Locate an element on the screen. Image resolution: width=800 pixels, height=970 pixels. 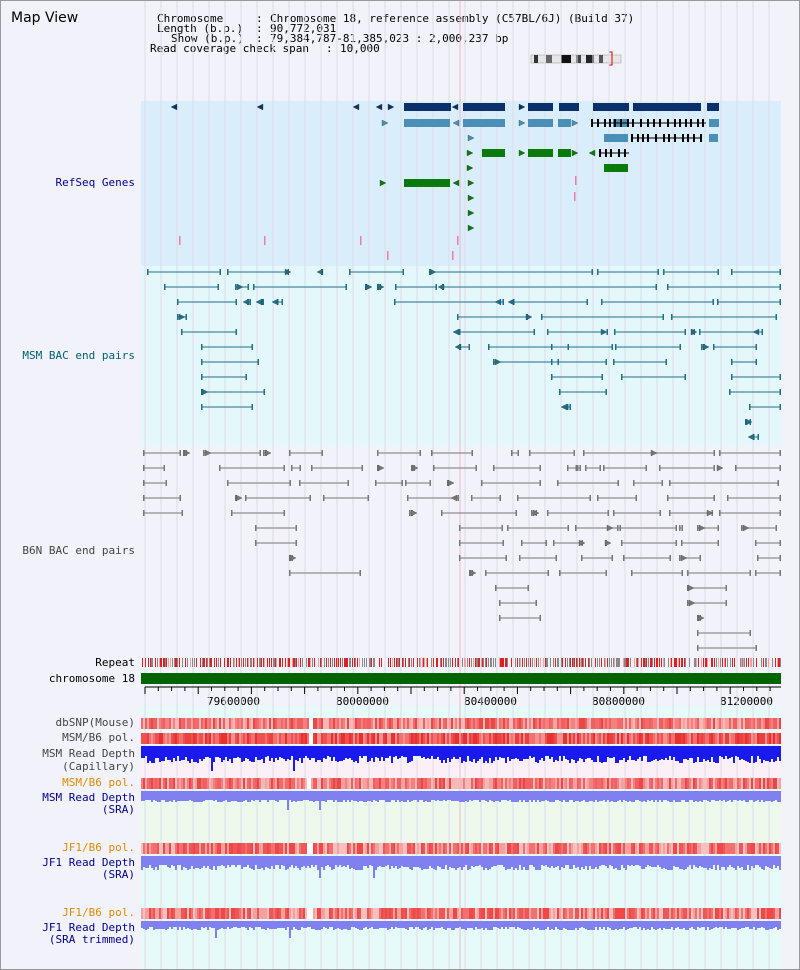
track-label-msm-pol-2: MSM/B6 pol. is located at coordinates (98, 782).